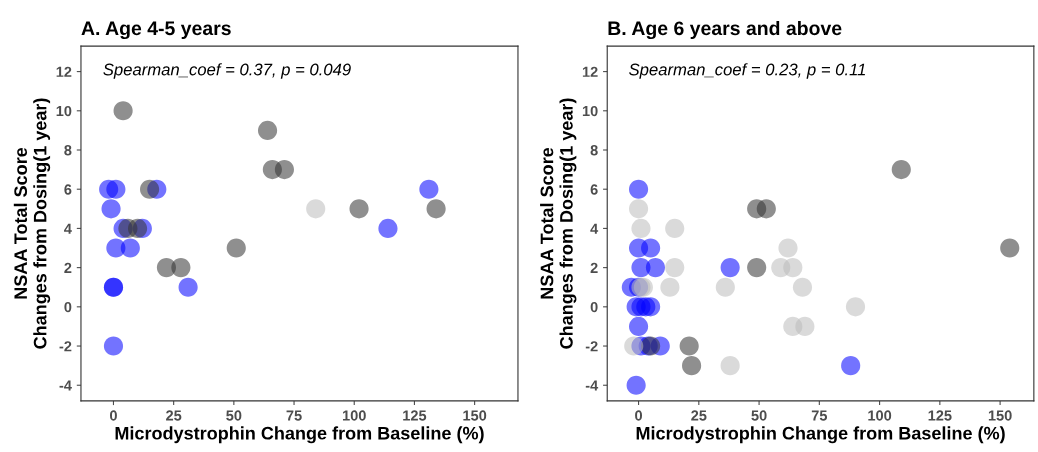 The height and width of the screenshot is (452, 1038). What do you see at coordinates (156, 30) in the screenshot?
I see `chart-title: A. Age 4-5 years` at bounding box center [156, 30].